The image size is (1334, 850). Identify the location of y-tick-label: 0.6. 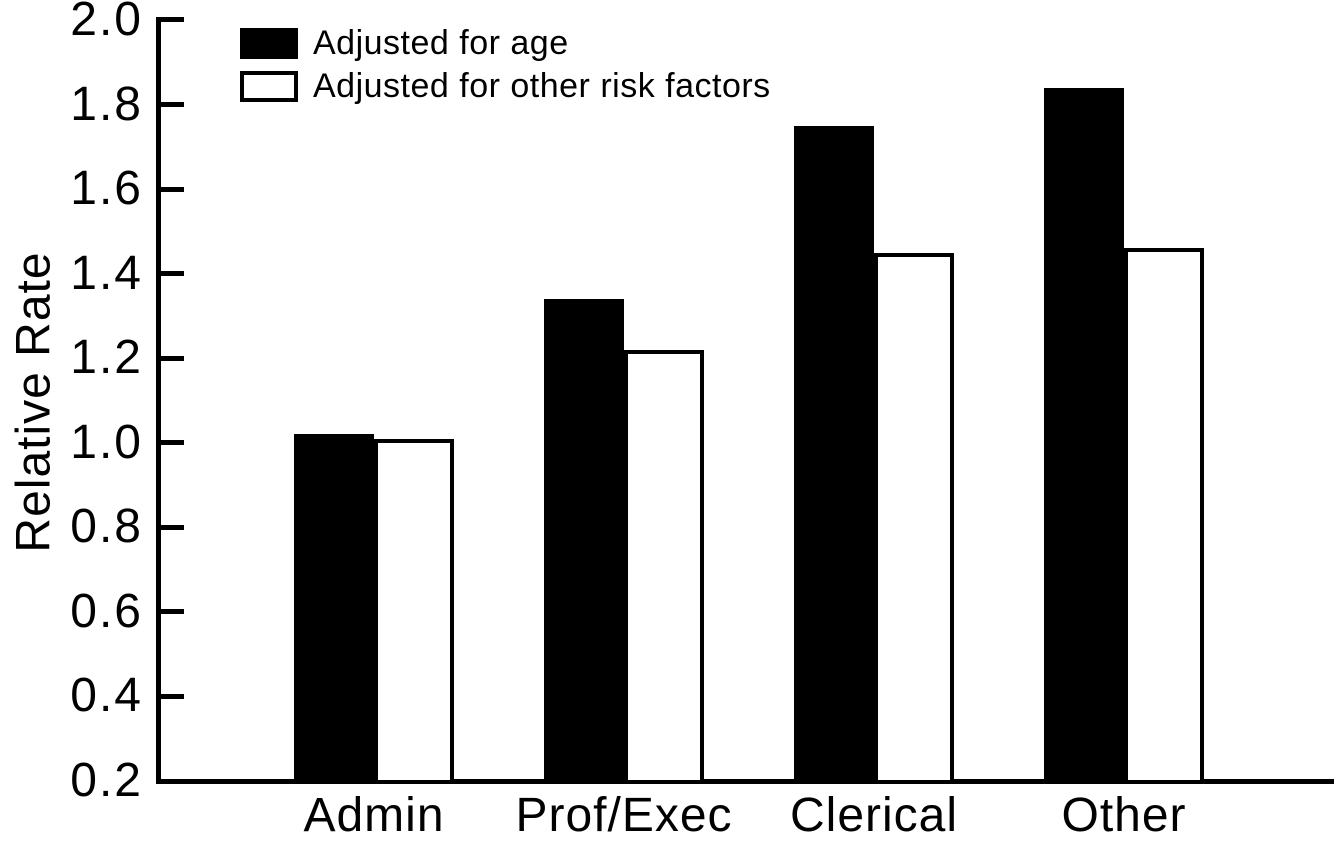
(106, 611).